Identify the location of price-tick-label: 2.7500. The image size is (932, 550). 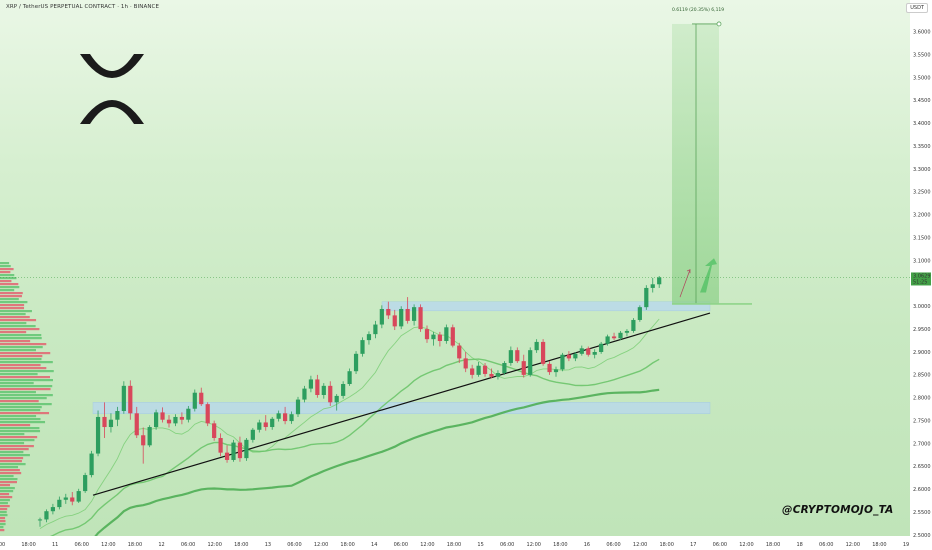
(922, 421).